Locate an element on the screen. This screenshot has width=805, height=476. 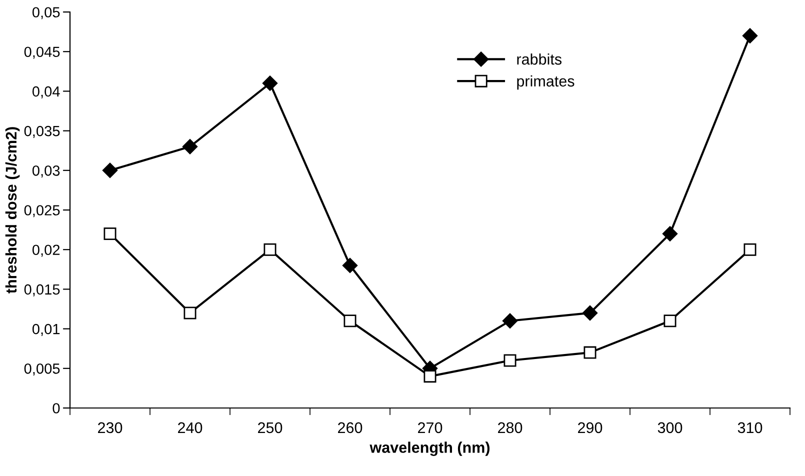
y-tick-label: 0,025 is located at coordinates (42, 211).